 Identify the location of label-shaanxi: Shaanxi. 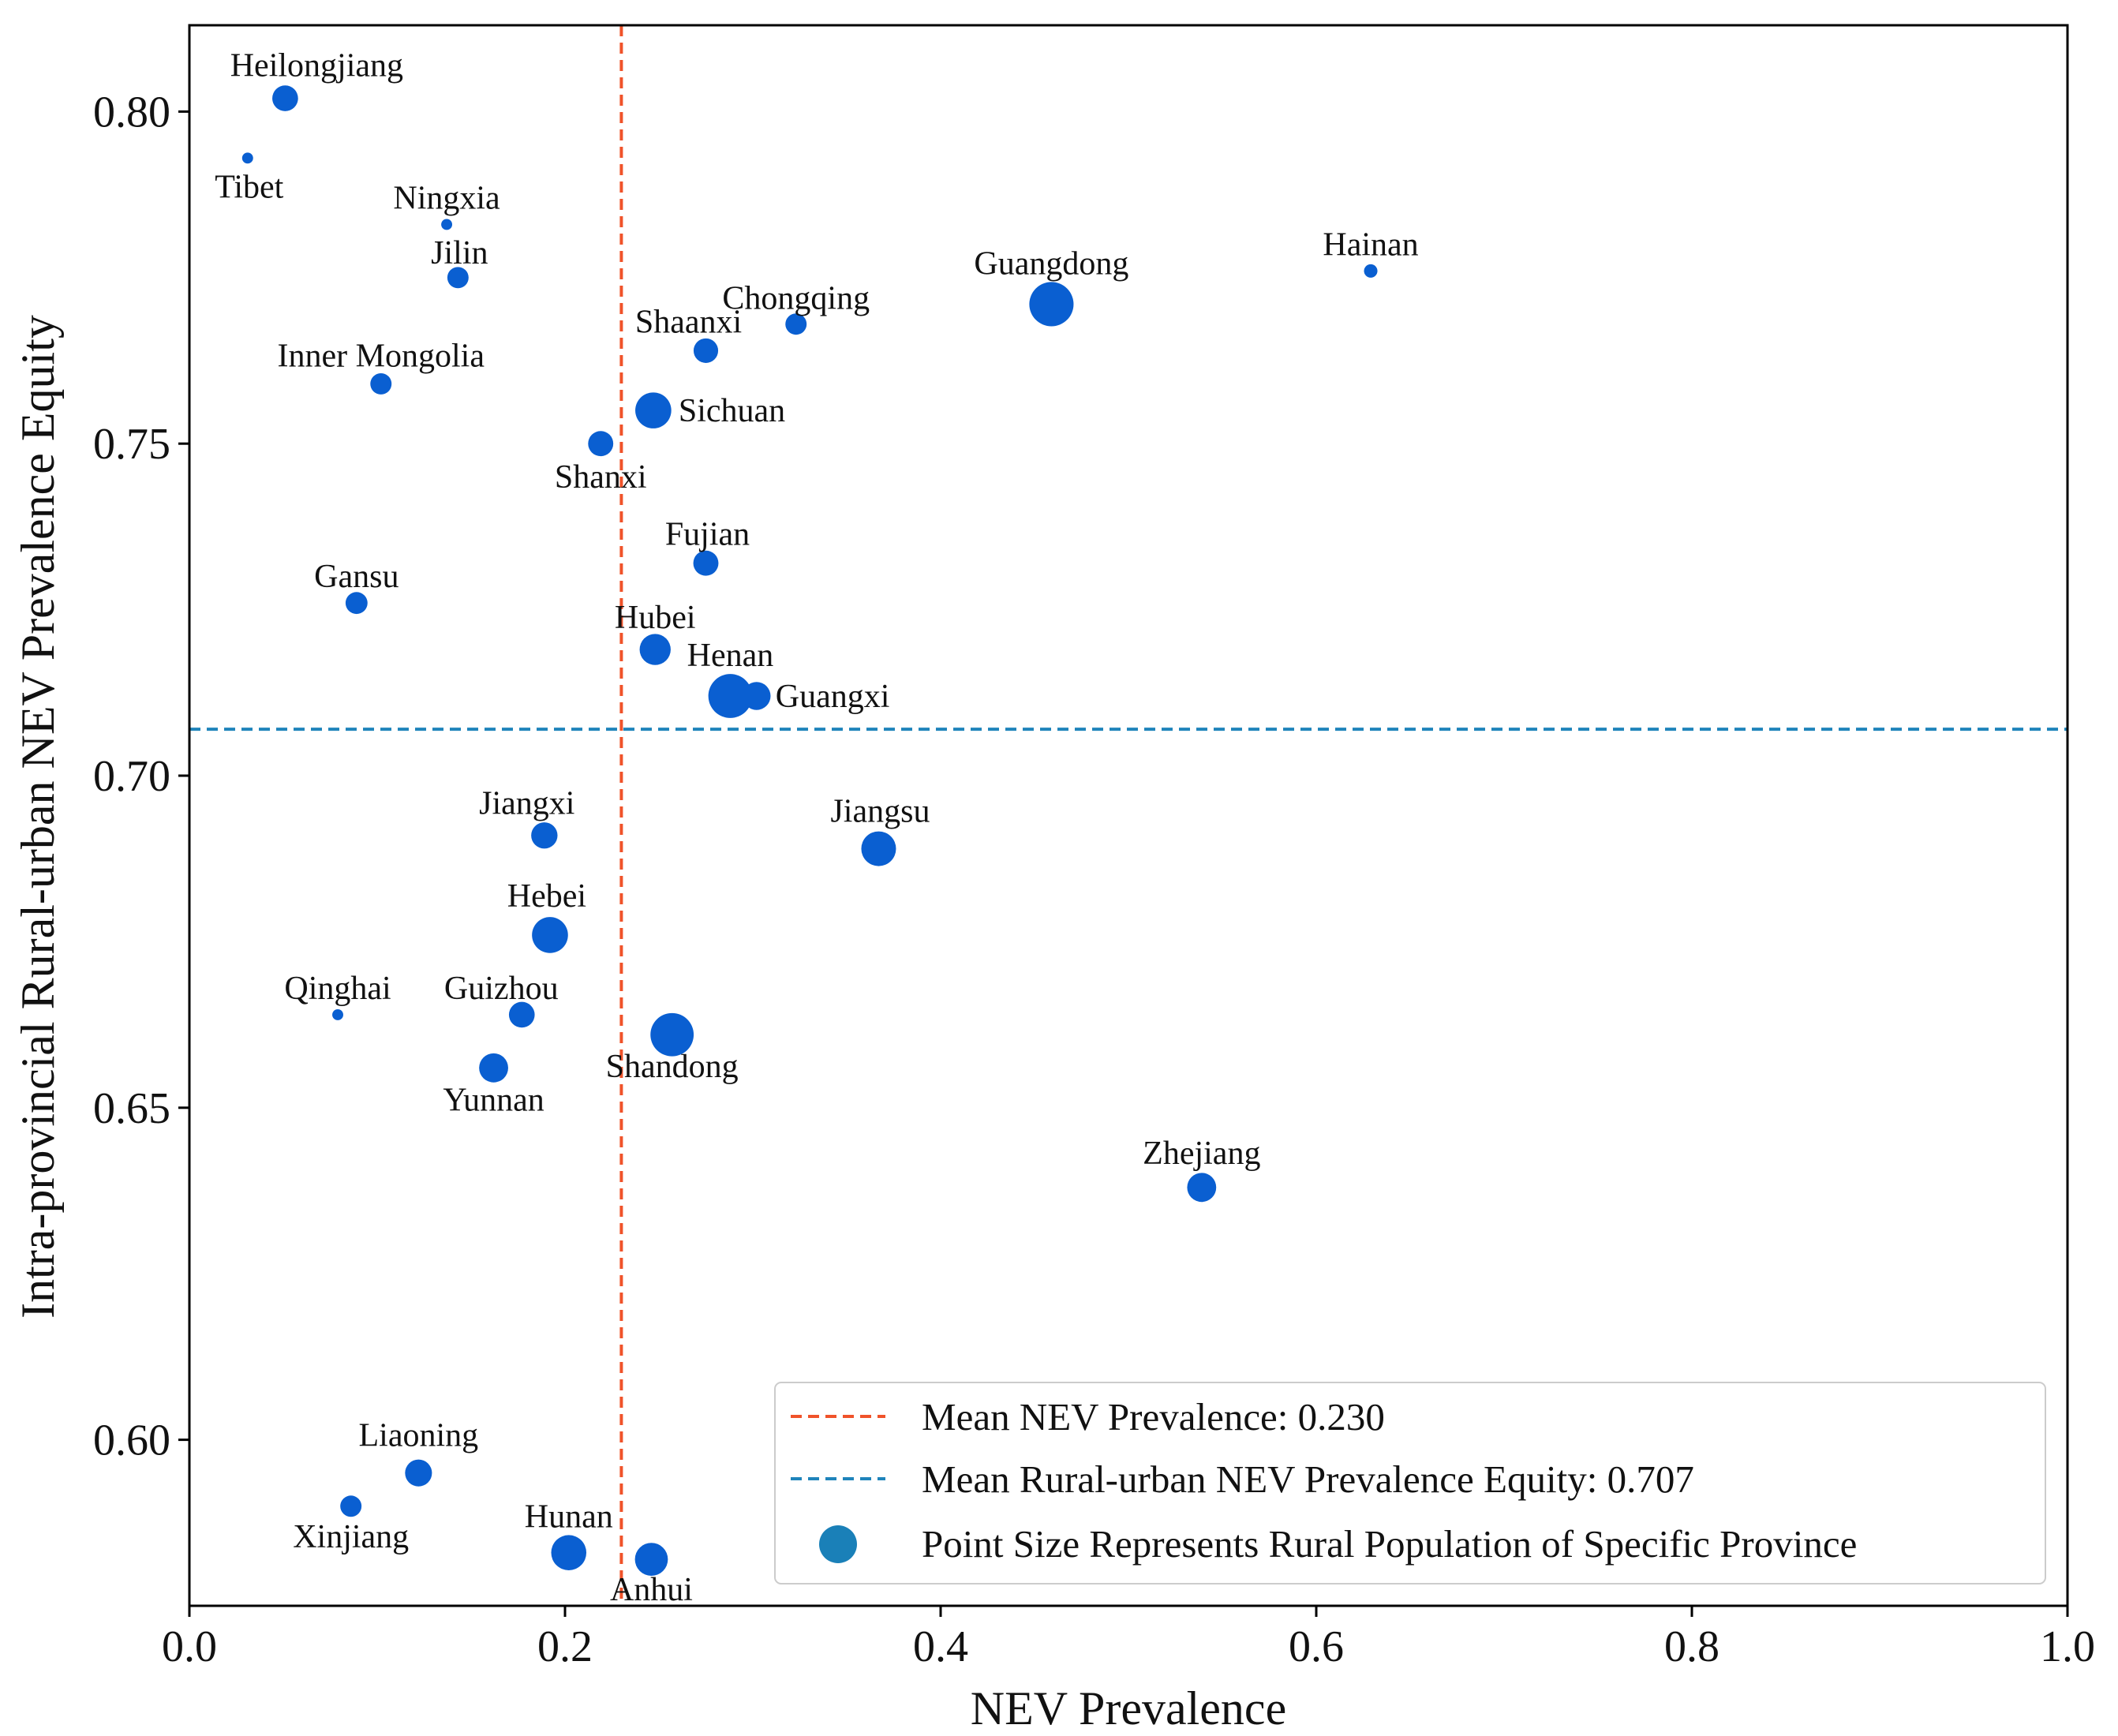
(688, 322).